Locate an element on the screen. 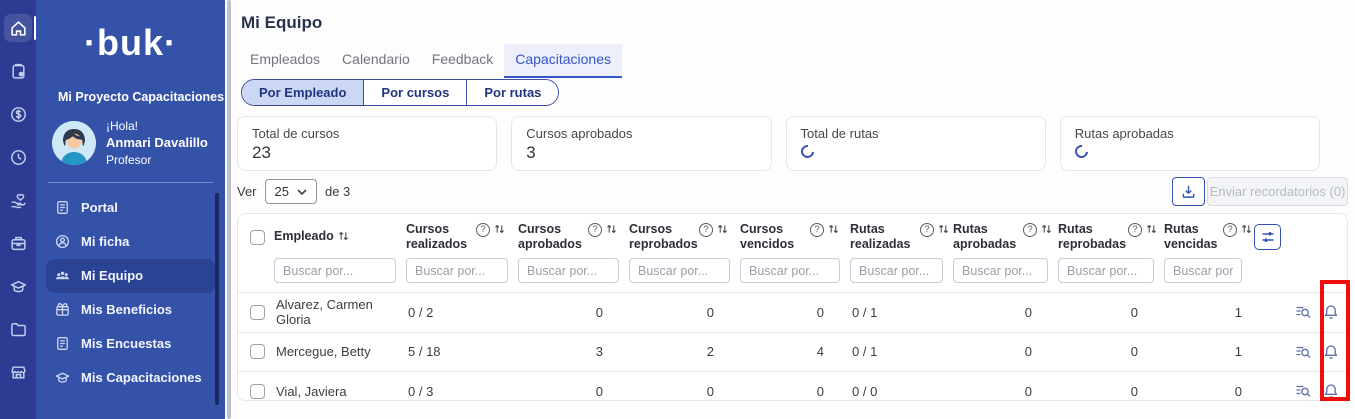 The width and height of the screenshot is (1355, 419). page-size-control: Ver 25 de 3 is located at coordinates (293, 191).